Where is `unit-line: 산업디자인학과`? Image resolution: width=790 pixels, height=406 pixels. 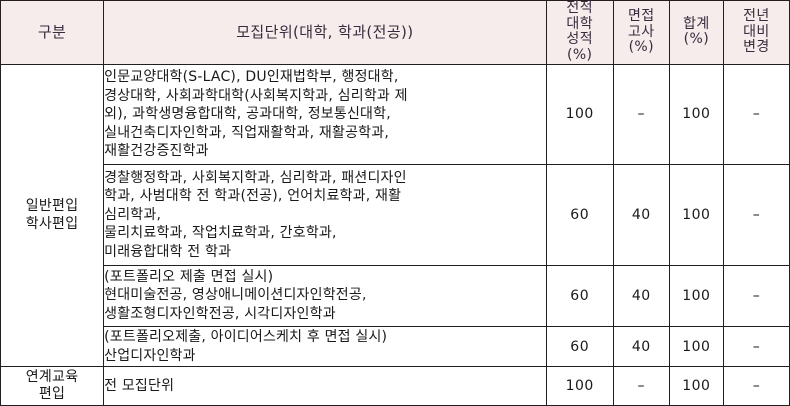 unit-line: 산업디자인학과 is located at coordinates (150, 355).